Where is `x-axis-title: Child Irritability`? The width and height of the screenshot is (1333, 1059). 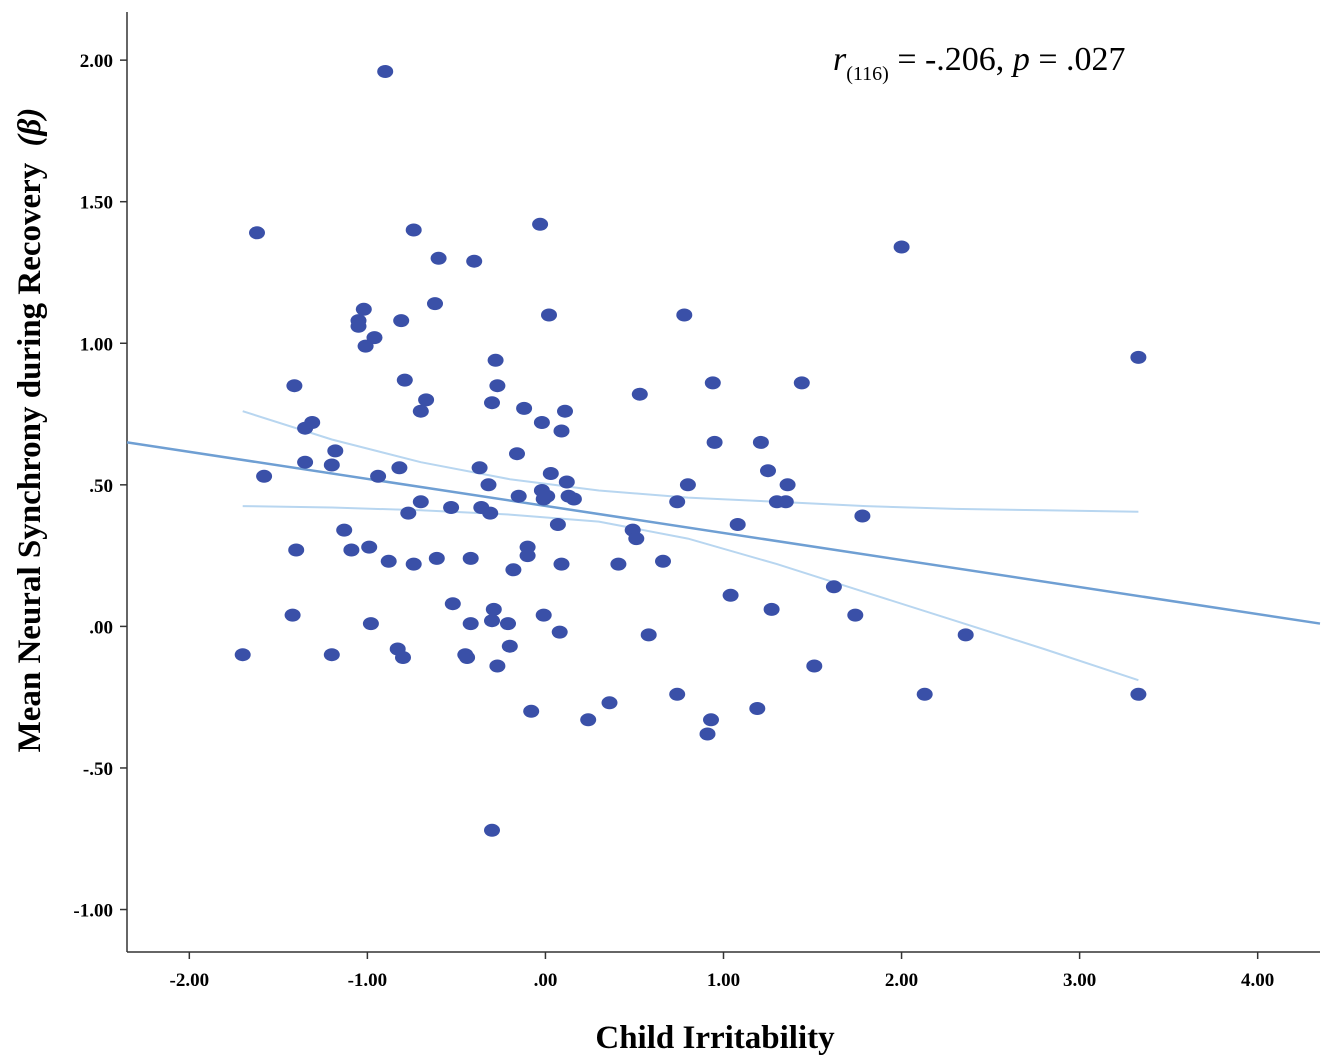
x-axis-title: Child Irritability is located at coordinates (715, 1038).